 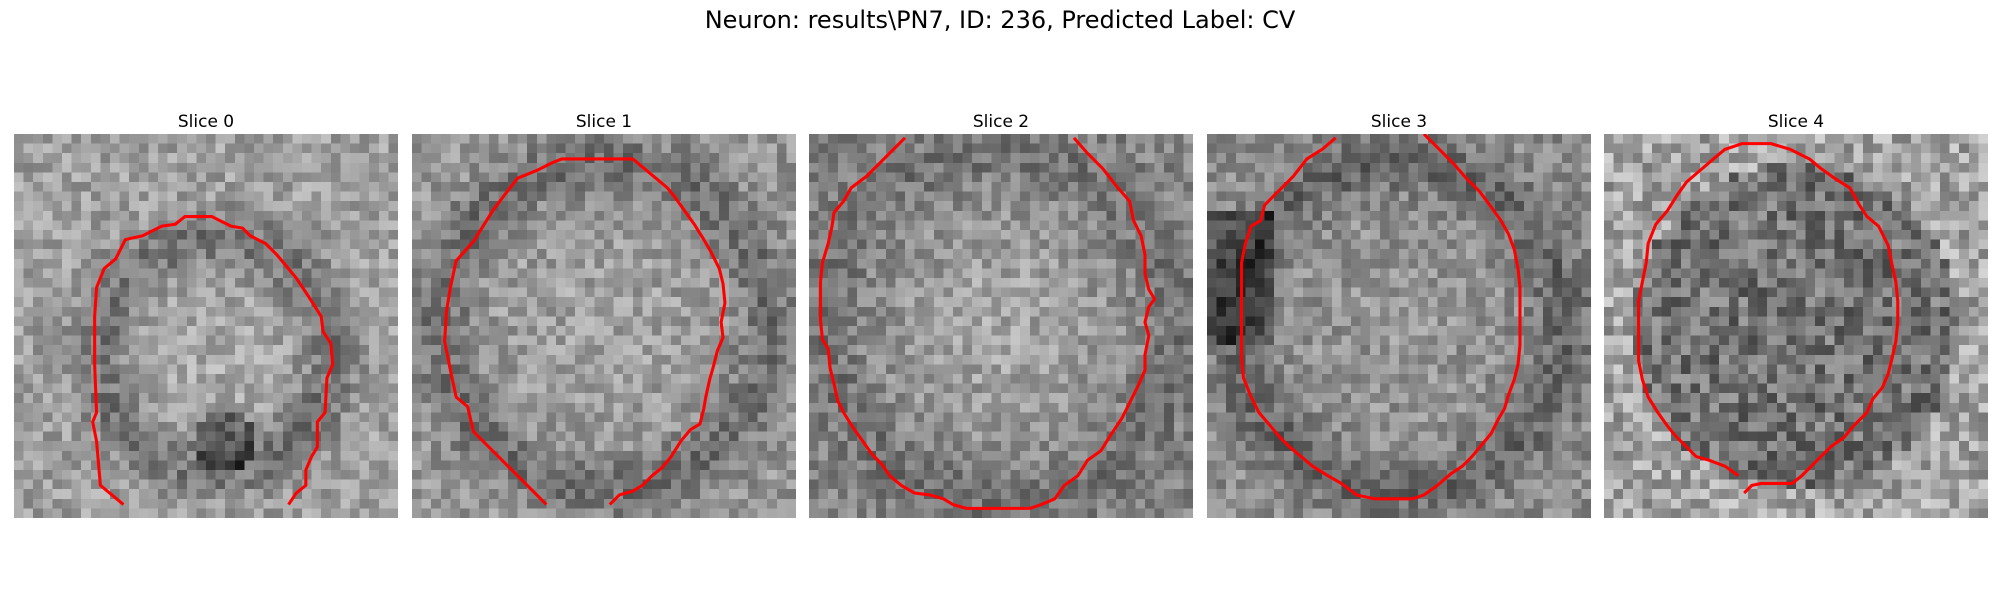 I want to click on slice-panel-3: Slice 3, so click(x=1399, y=314).